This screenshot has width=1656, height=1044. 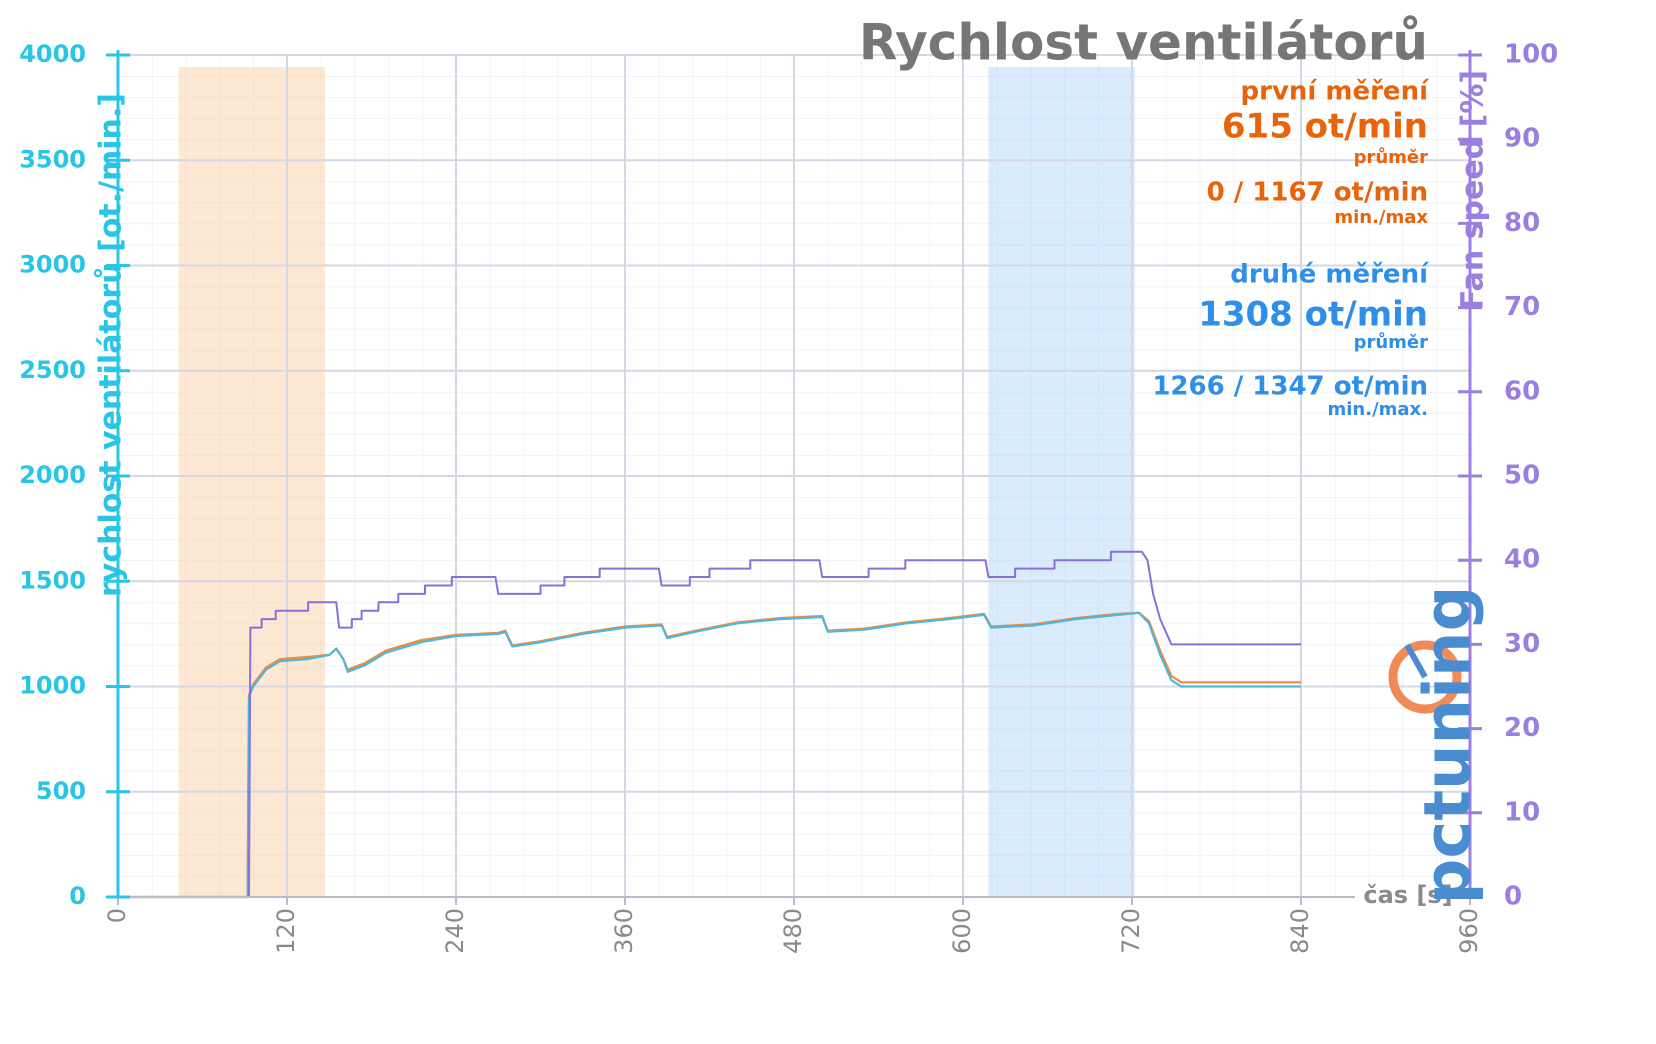 I want to click on annotation-caption: min./max, so click(x=1381, y=217).